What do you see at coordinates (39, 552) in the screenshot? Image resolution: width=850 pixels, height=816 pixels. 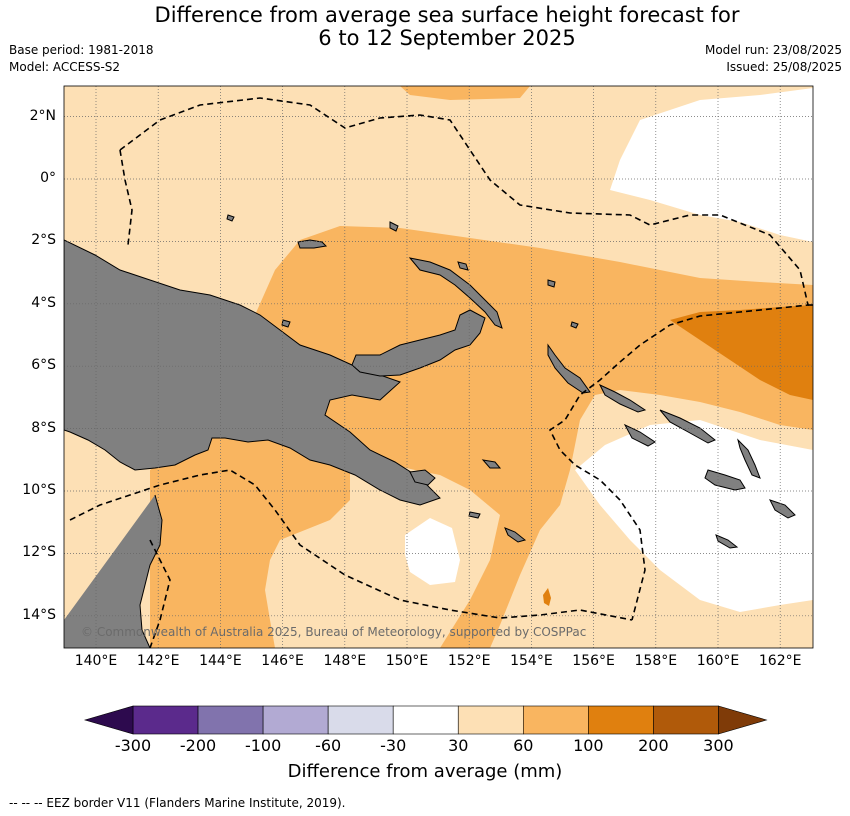 I see `lat-label: 12°S` at bounding box center [39, 552].